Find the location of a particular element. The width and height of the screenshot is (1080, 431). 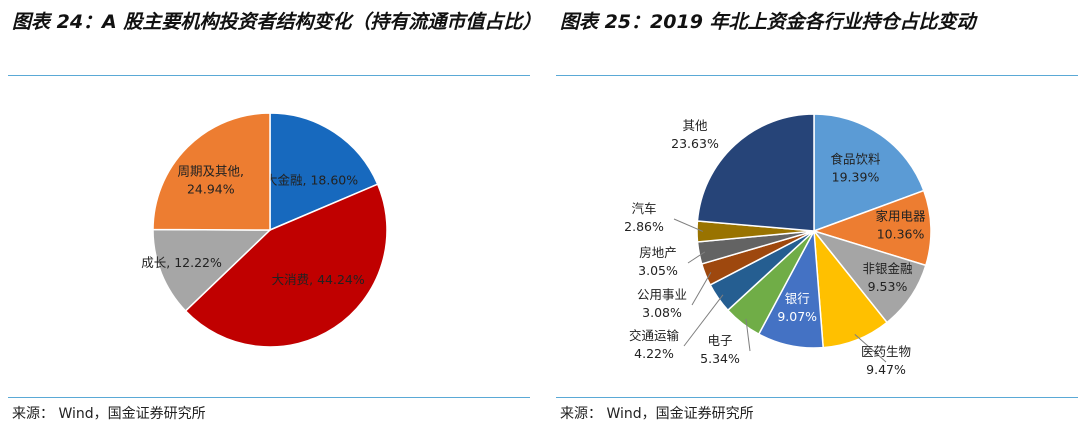

pie-label-0: 食品饮料 is located at coordinates (855, 159).